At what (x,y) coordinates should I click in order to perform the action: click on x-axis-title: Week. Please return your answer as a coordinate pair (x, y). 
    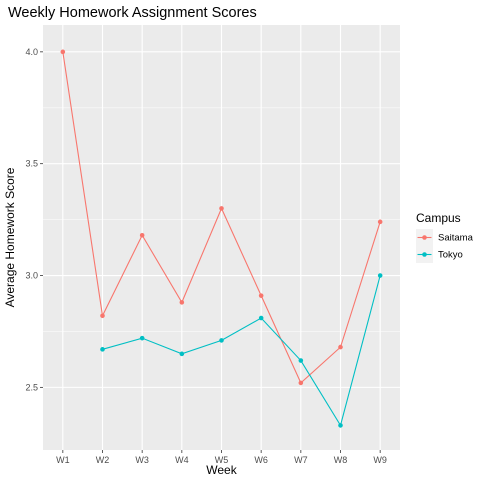
    Looking at the image, I should click on (221, 470).